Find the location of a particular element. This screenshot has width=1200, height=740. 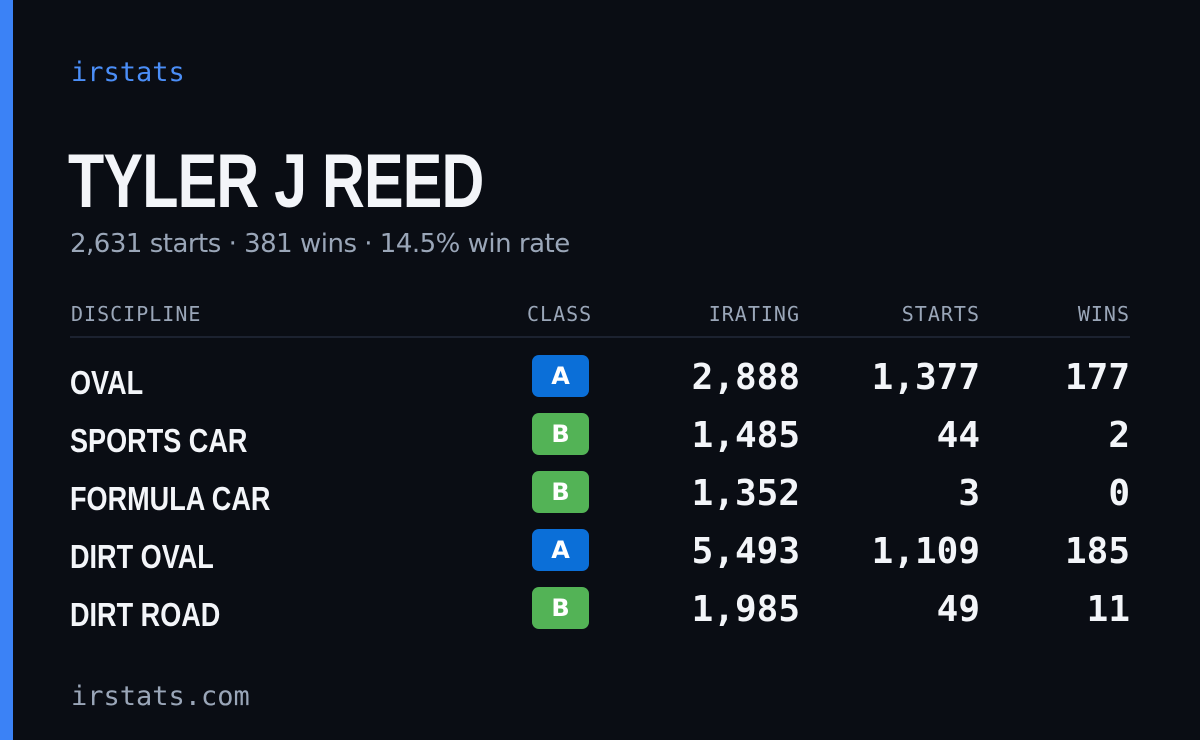

header-discipline: DISCIPLINE is located at coordinates (136, 314).